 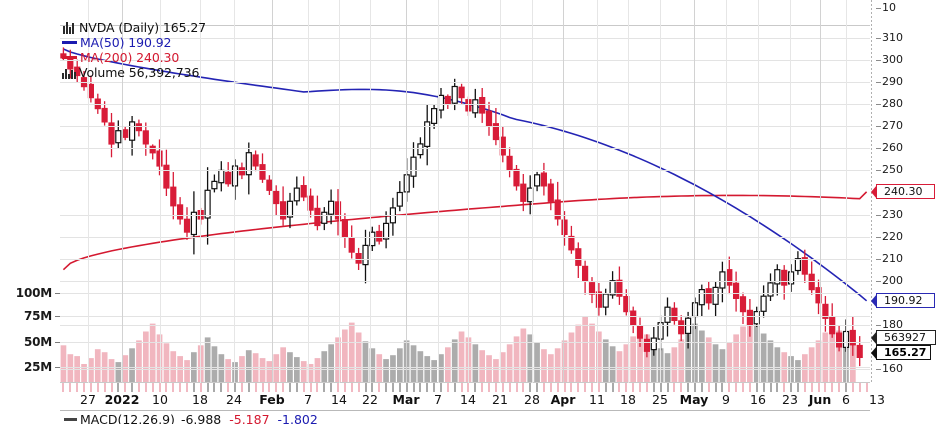 What do you see at coordinates (892, 60) in the screenshot?
I see `price-tick-label: 300` at bounding box center [892, 60].